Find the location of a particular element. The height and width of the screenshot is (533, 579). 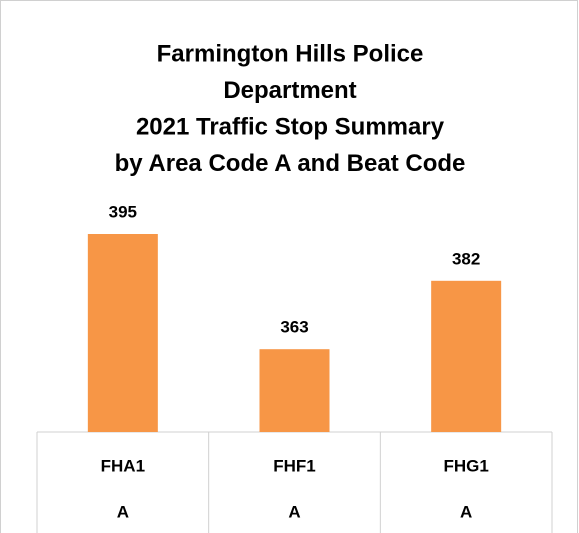

value-label: 363 is located at coordinates (294, 327).